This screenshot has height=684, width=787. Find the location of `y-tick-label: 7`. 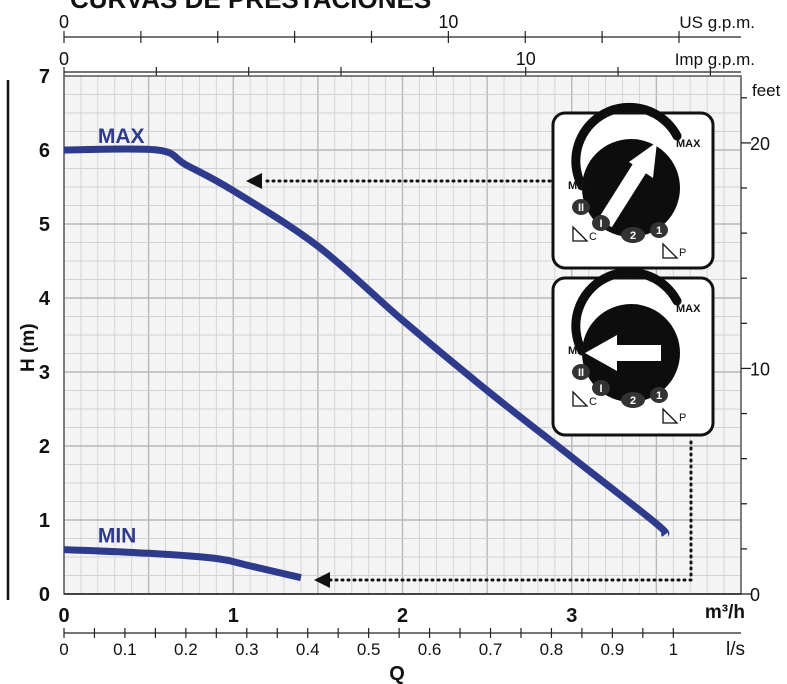

y-tick-label: 7 is located at coordinates (44, 77).